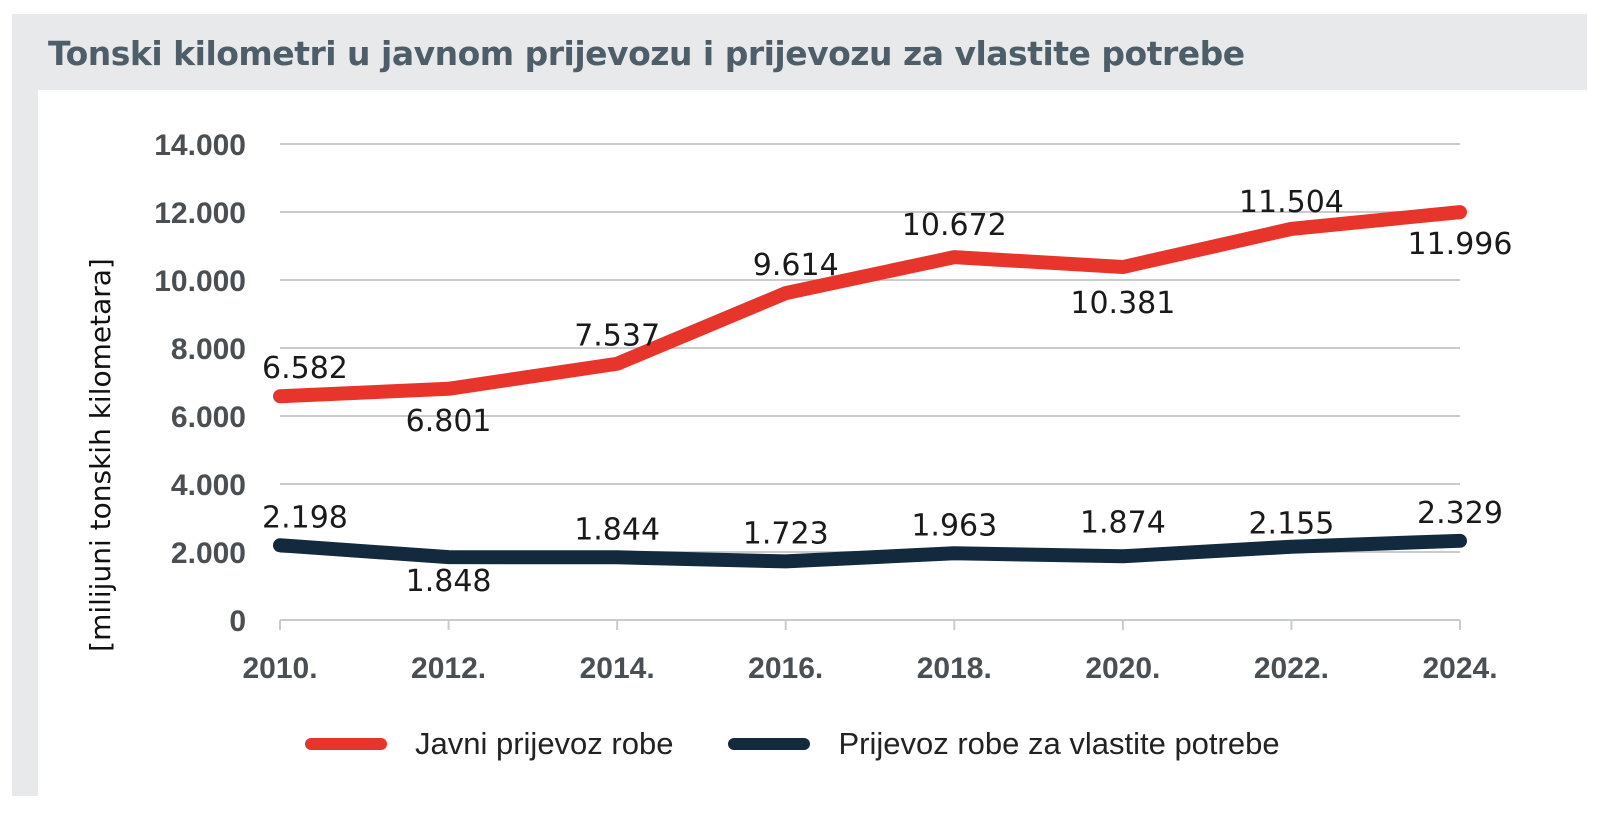  What do you see at coordinates (208, 485) in the screenshot?
I see `y-tick-label: 4.000` at bounding box center [208, 485].